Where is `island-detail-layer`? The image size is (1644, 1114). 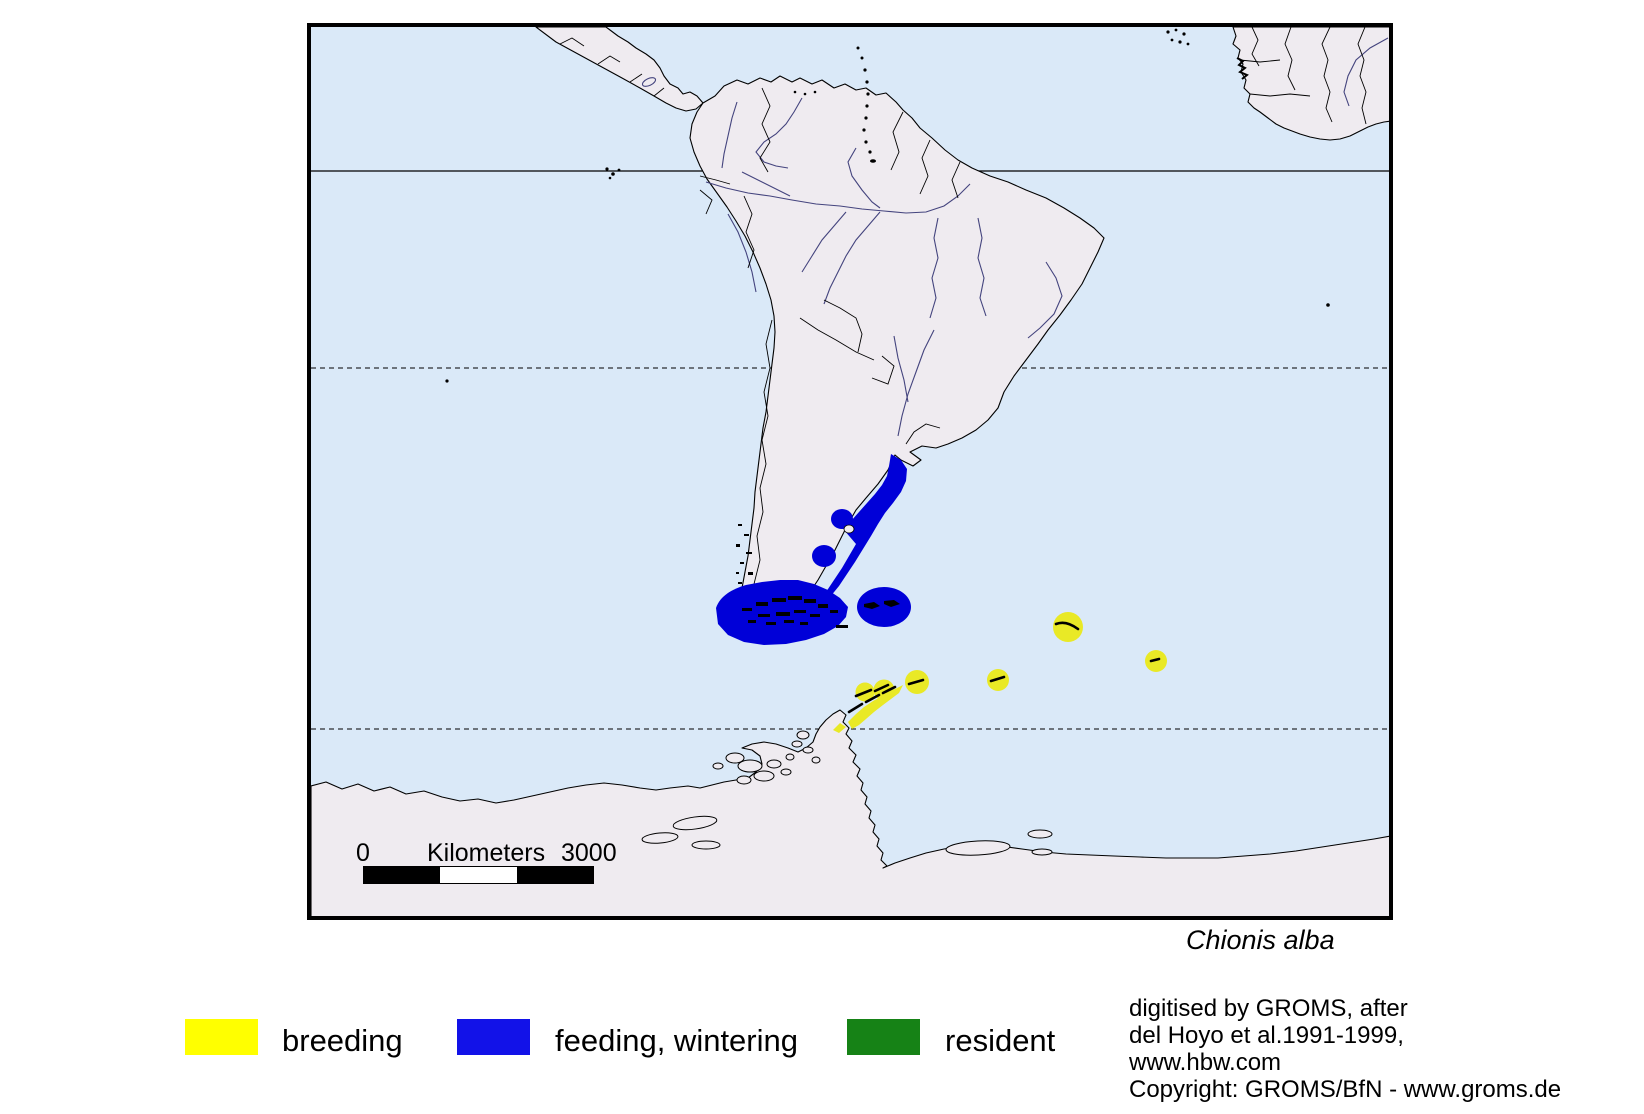 island-detail-layer is located at coordinates (821, 612).